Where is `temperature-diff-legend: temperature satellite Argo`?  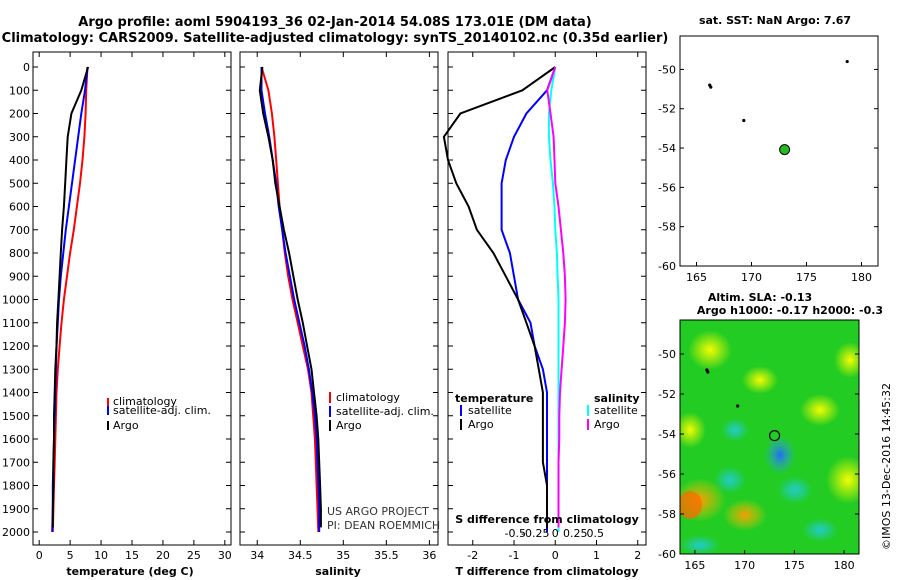
temperature-diff-legend: temperature satellite Argo is located at coordinates (494, 411).